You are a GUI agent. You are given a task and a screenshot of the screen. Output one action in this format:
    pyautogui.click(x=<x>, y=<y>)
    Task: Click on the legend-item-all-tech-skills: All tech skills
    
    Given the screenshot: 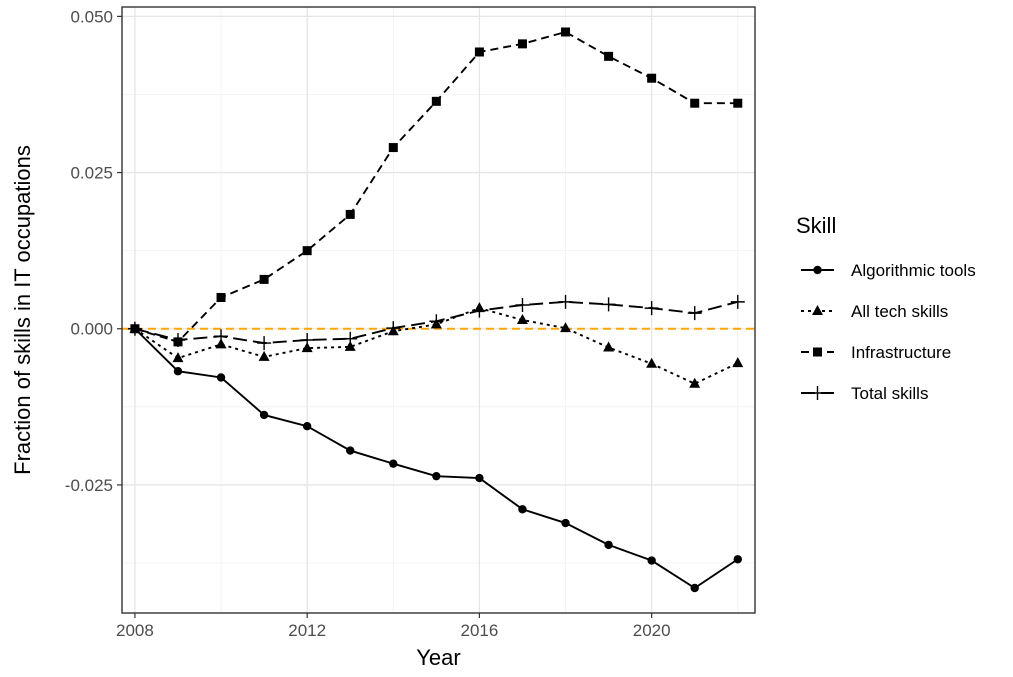 What is the action you would take?
    pyautogui.click(x=874, y=311)
    